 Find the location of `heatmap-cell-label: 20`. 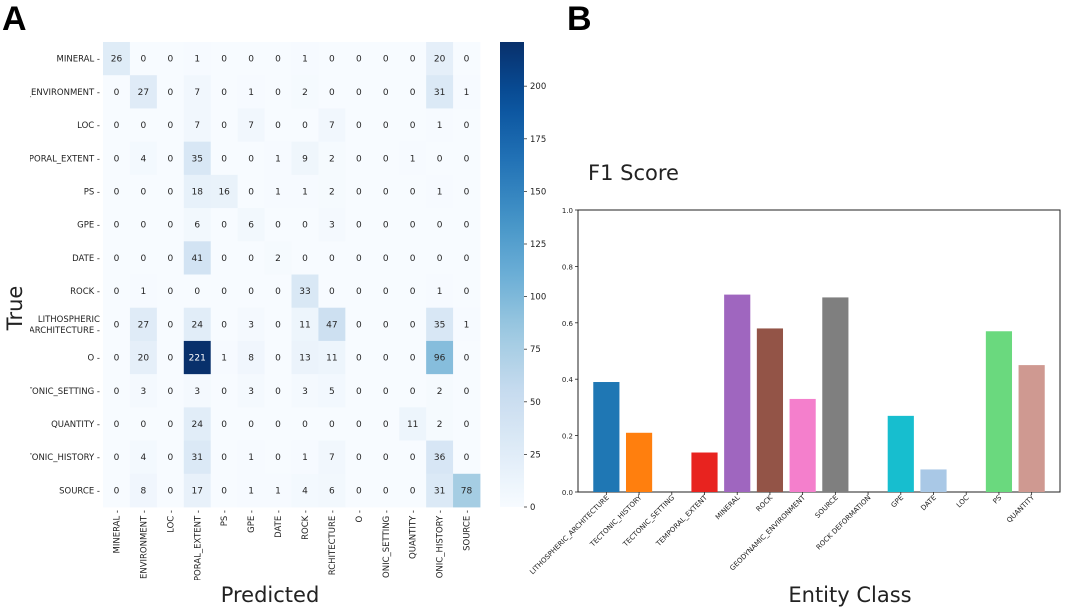

heatmap-cell-label: 20 is located at coordinates (144, 359).